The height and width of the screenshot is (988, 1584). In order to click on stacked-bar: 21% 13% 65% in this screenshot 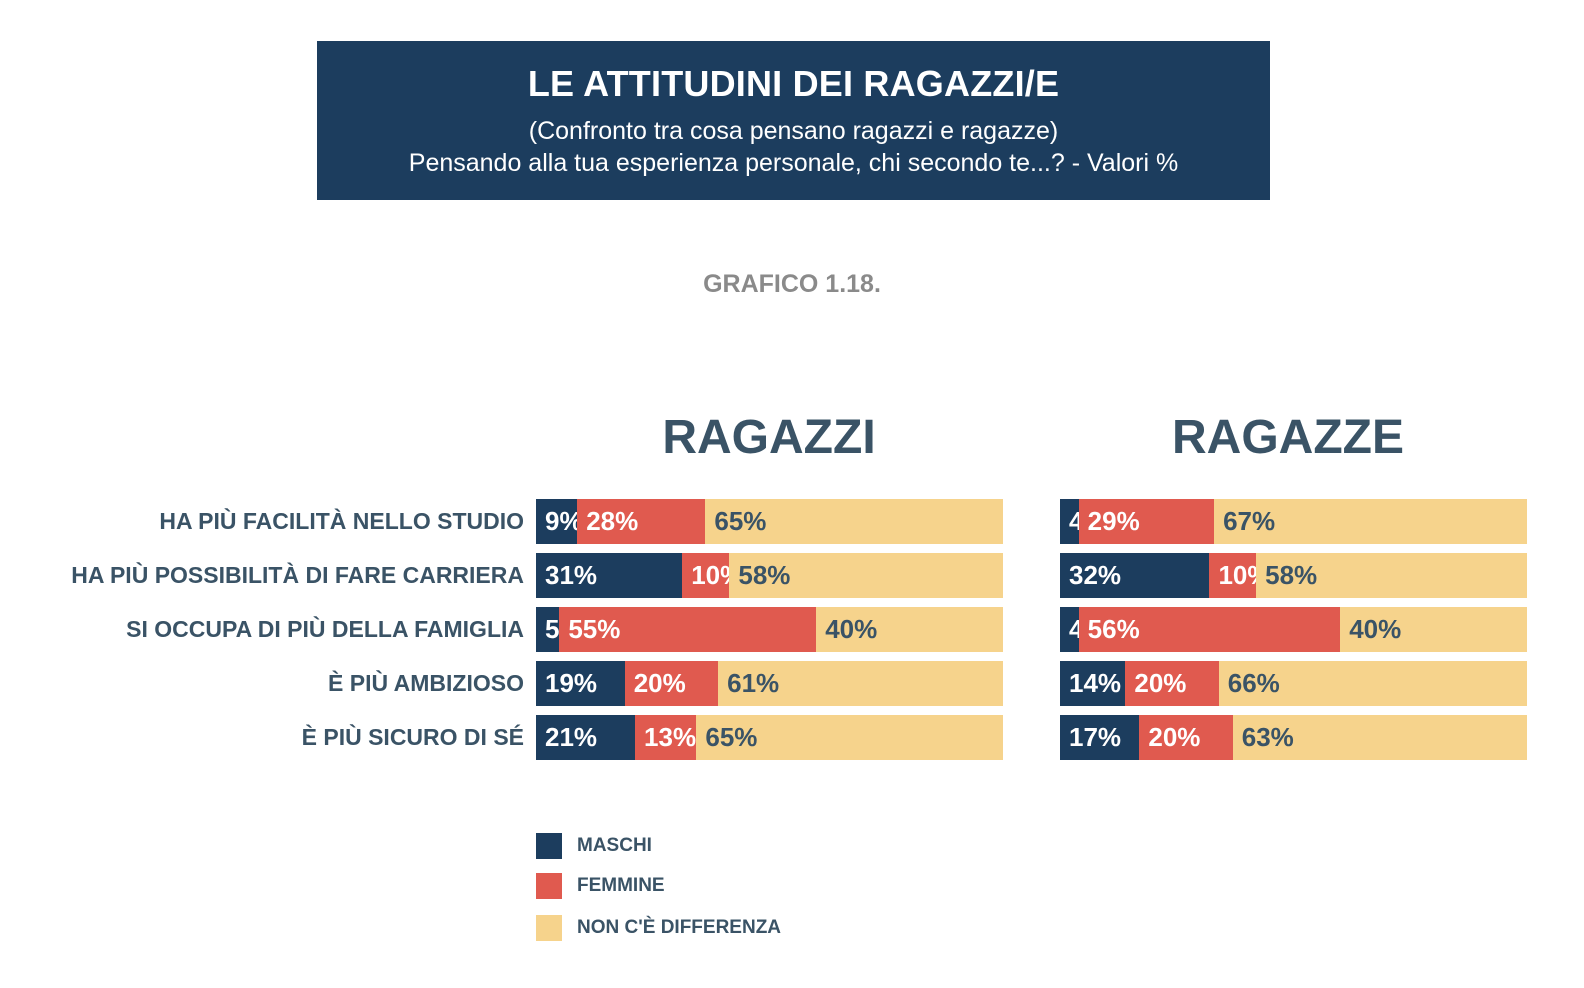, I will do `click(769, 737)`.